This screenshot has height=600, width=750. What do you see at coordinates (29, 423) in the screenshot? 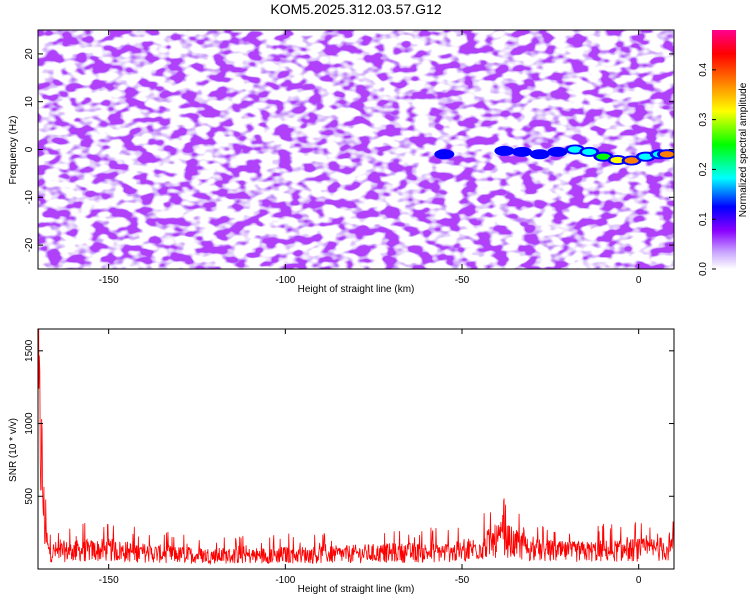
I see `y-tick-label: 1000` at bounding box center [29, 423].